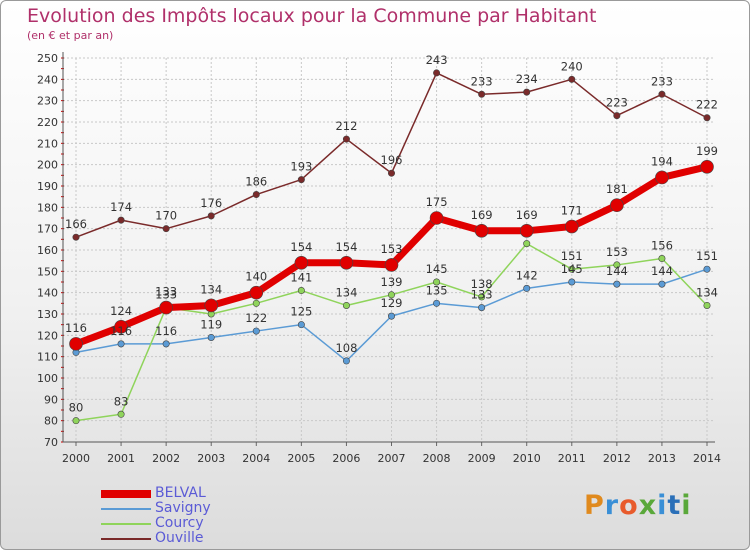 The width and height of the screenshot is (750, 550). I want to click on legend-label-courcy: Courcy, so click(179, 523).